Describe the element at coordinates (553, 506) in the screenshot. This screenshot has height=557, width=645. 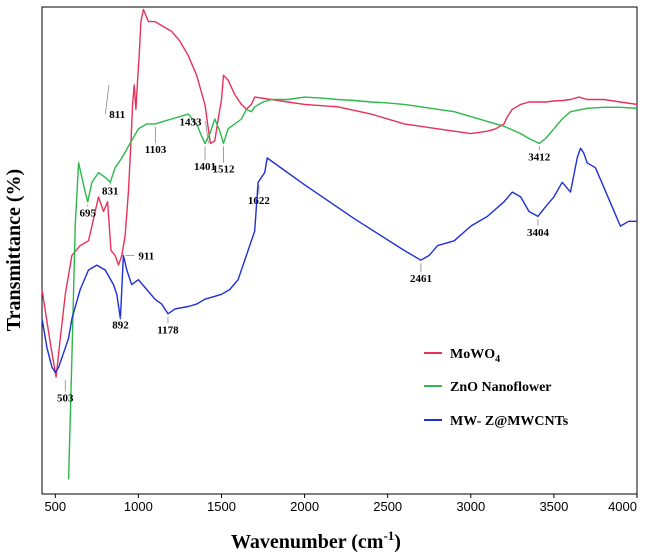
I see `x-tick-label-6: 3500` at that location.